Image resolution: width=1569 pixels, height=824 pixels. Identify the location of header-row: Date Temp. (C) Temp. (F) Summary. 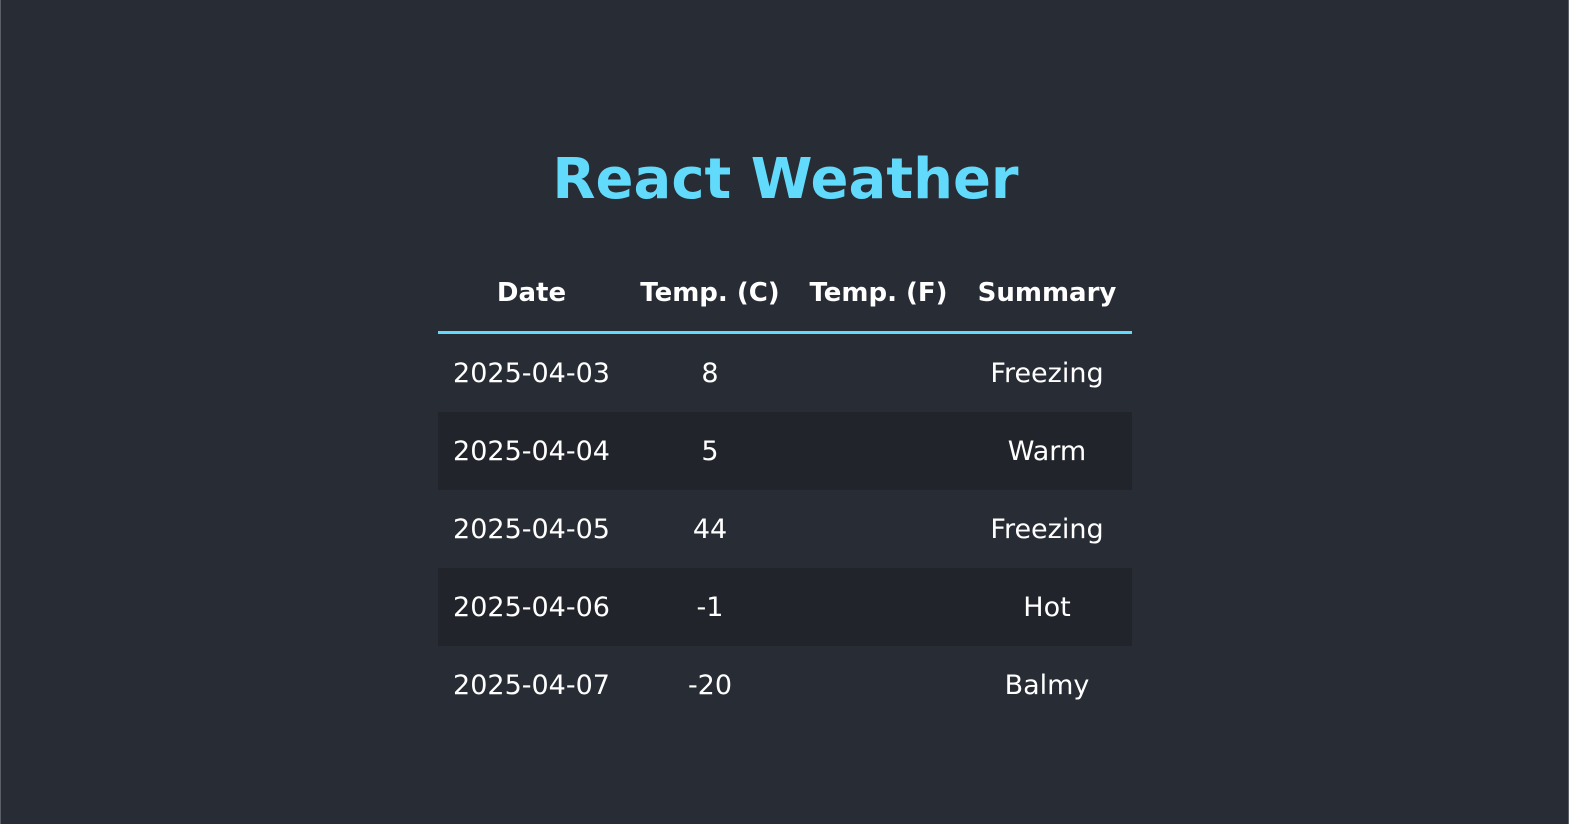
(785, 294).